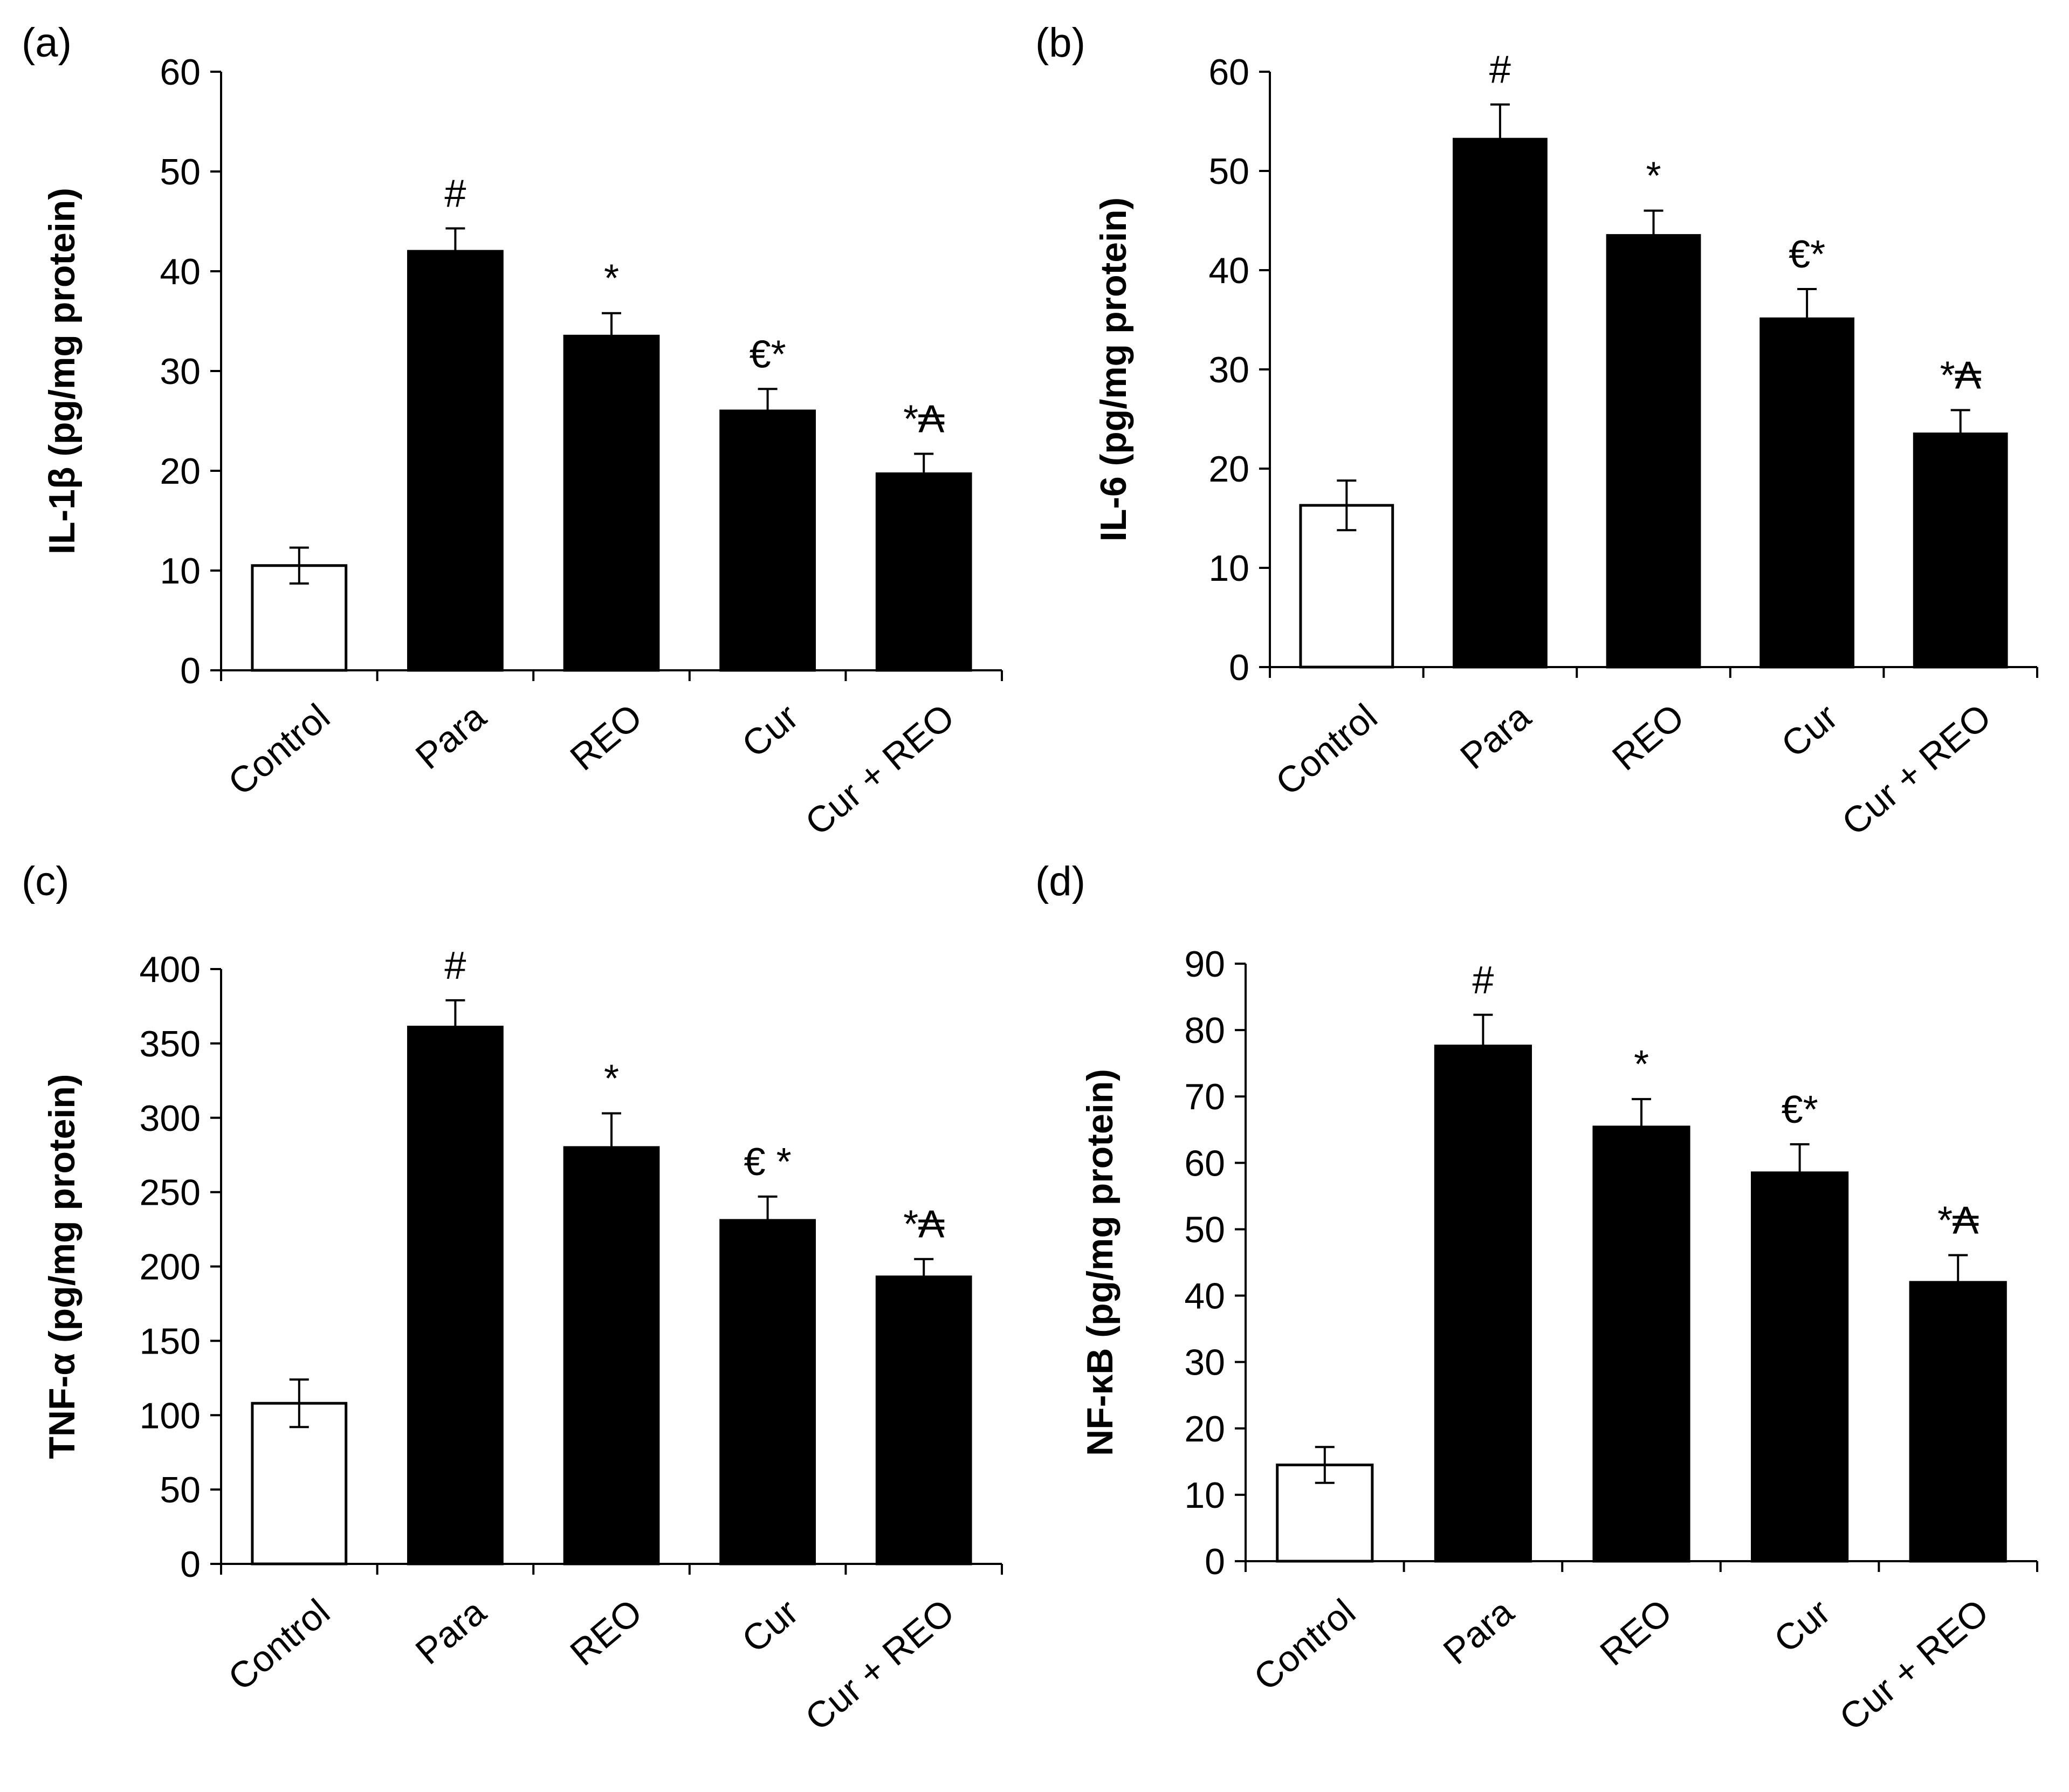 The width and height of the screenshot is (2069, 1792). Describe the element at coordinates (1204, 1030) in the screenshot. I see `y-tick-label: 80` at that location.